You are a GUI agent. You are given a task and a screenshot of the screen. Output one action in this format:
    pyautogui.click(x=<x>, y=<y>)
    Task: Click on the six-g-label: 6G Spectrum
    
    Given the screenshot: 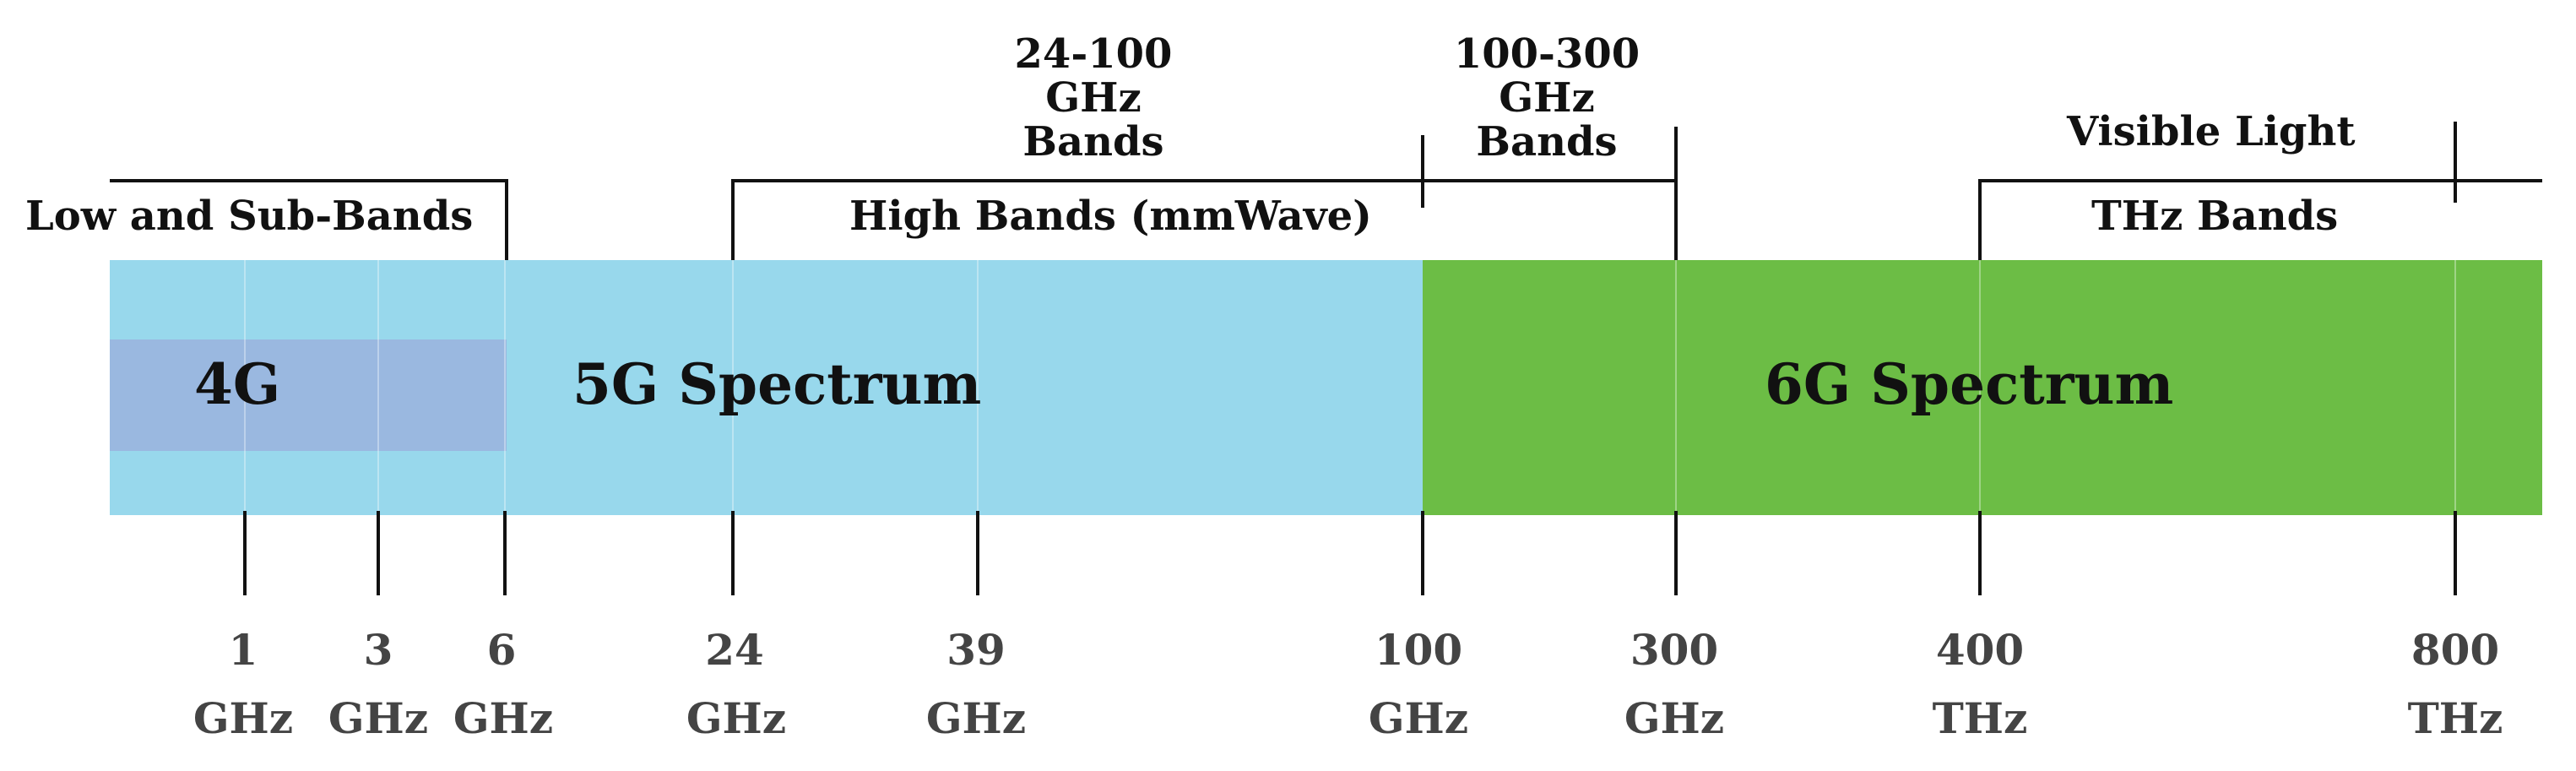 What is the action you would take?
    pyautogui.click(x=1969, y=384)
    